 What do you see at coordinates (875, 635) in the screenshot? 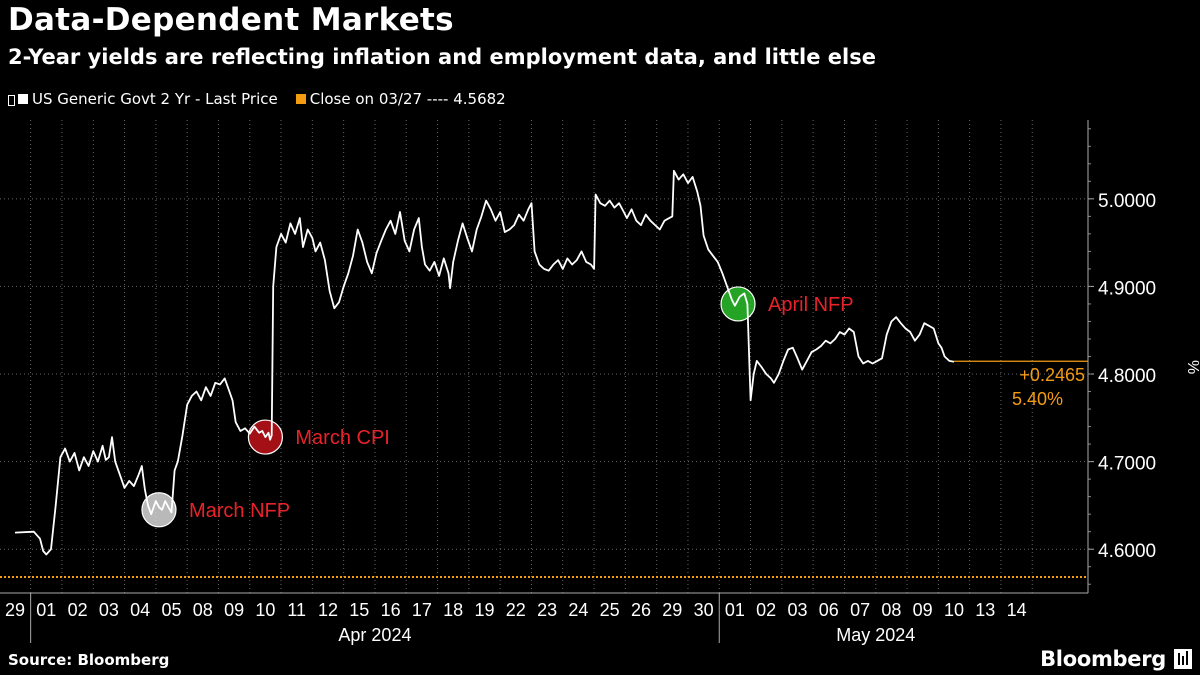
I see `month-label: May 2024` at bounding box center [875, 635].